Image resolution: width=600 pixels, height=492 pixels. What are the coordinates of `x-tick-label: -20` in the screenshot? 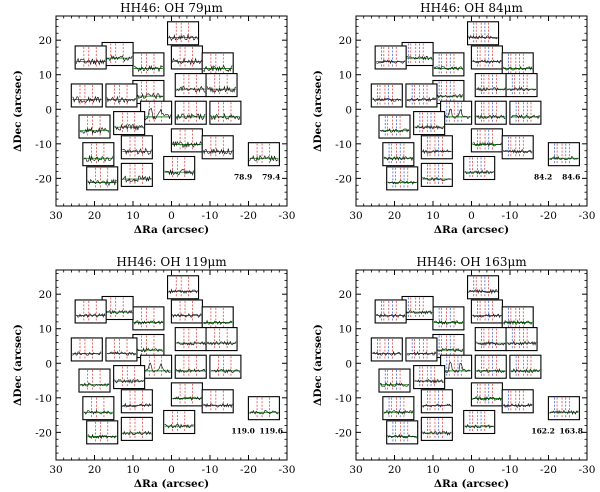 It's located at (548, 470).